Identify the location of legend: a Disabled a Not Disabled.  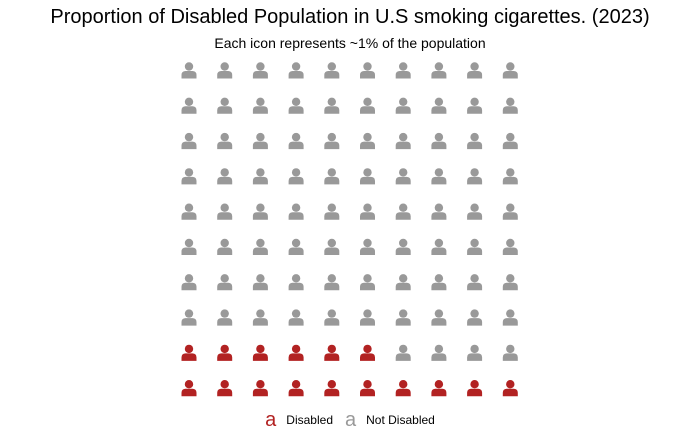
(350, 420).